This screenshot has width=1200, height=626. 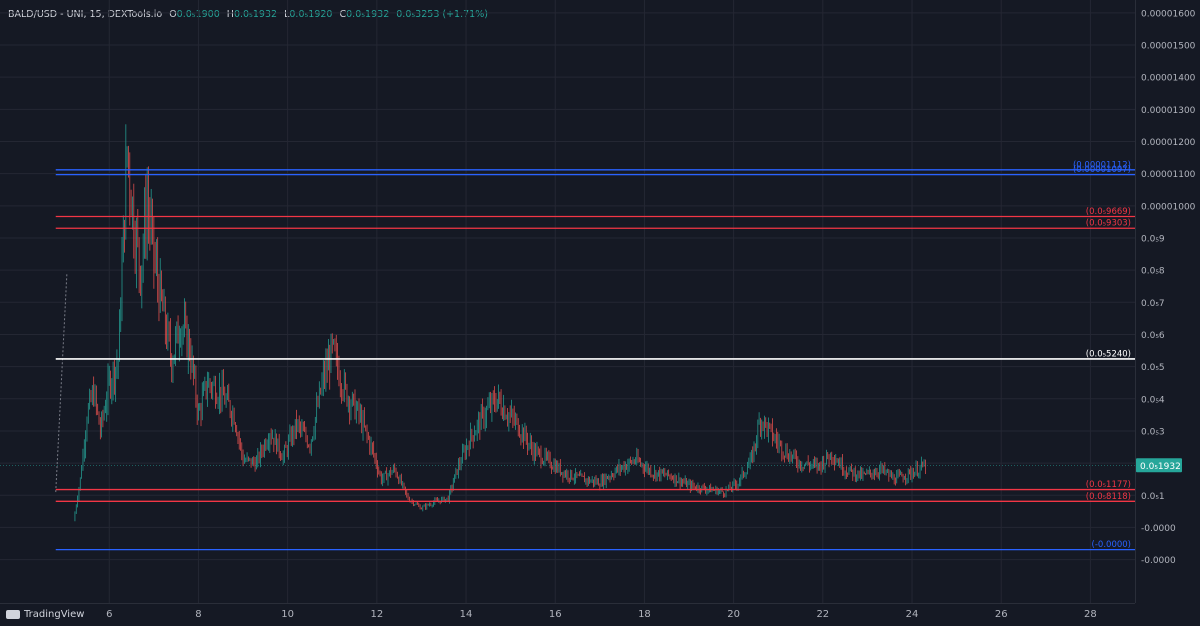 What do you see at coordinates (61, 383) in the screenshot?
I see `dotted-lead-line` at bounding box center [61, 383].